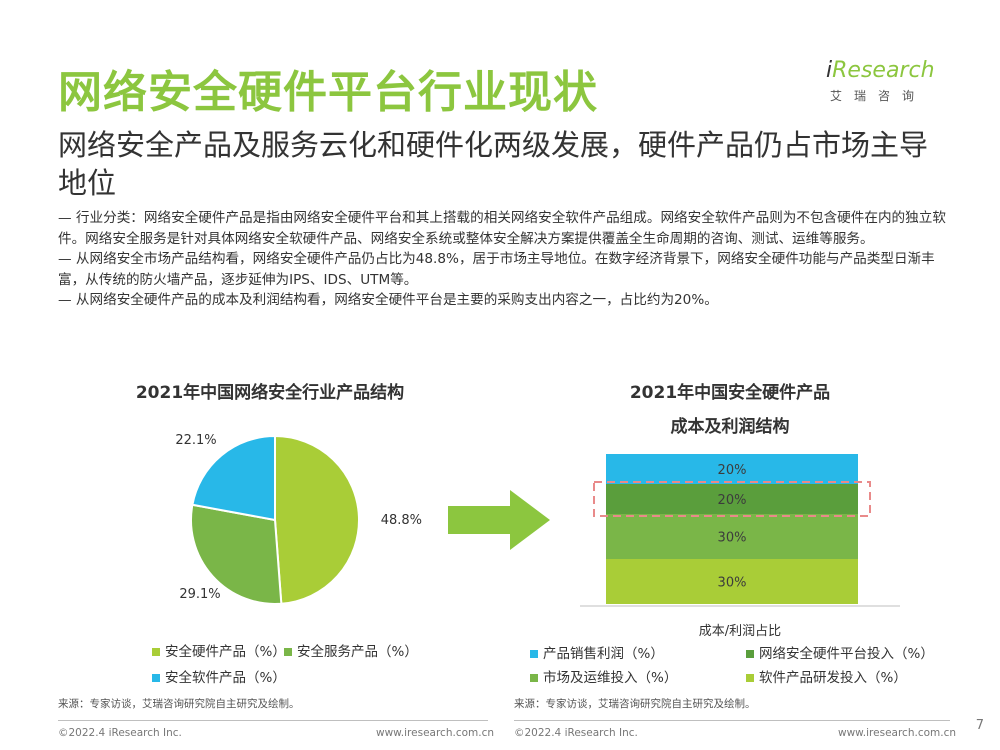  What do you see at coordinates (219, 650) in the screenshot?
I see `pie-legend-item: 安全硬件产品（%）` at bounding box center [219, 650].